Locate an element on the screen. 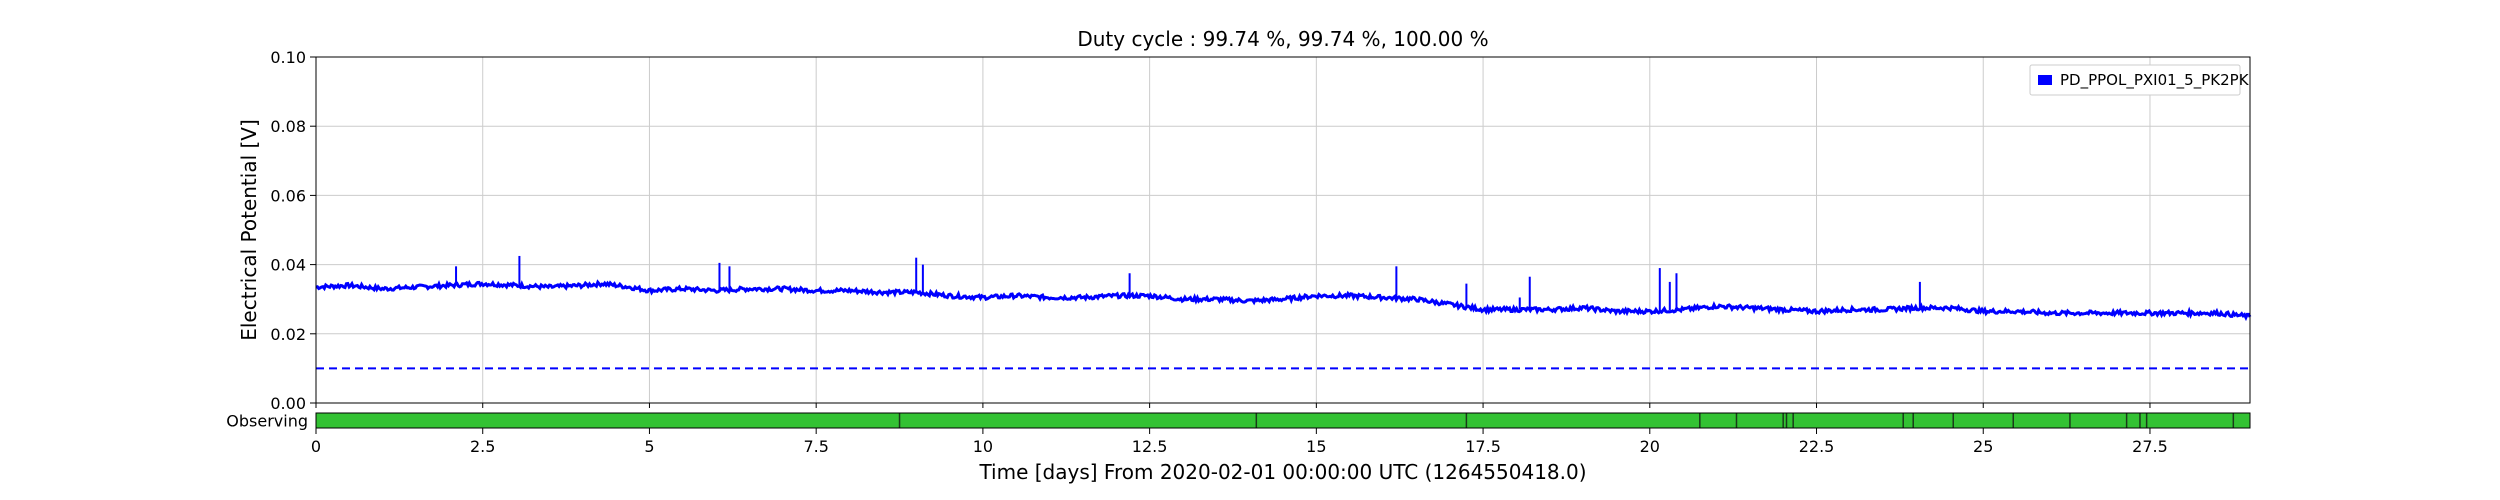  observing-segment is located at coordinates (1283, 420).